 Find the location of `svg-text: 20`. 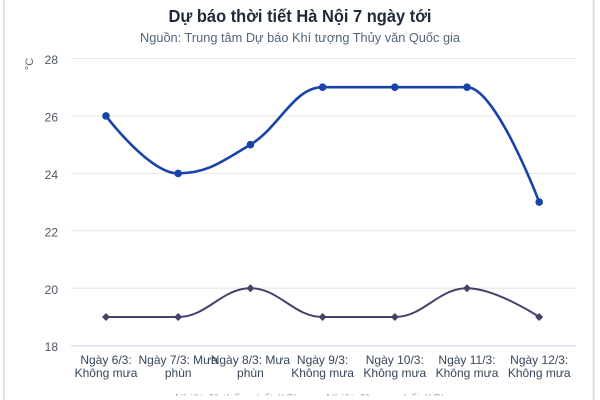

svg-text: 20 is located at coordinates (52, 290).